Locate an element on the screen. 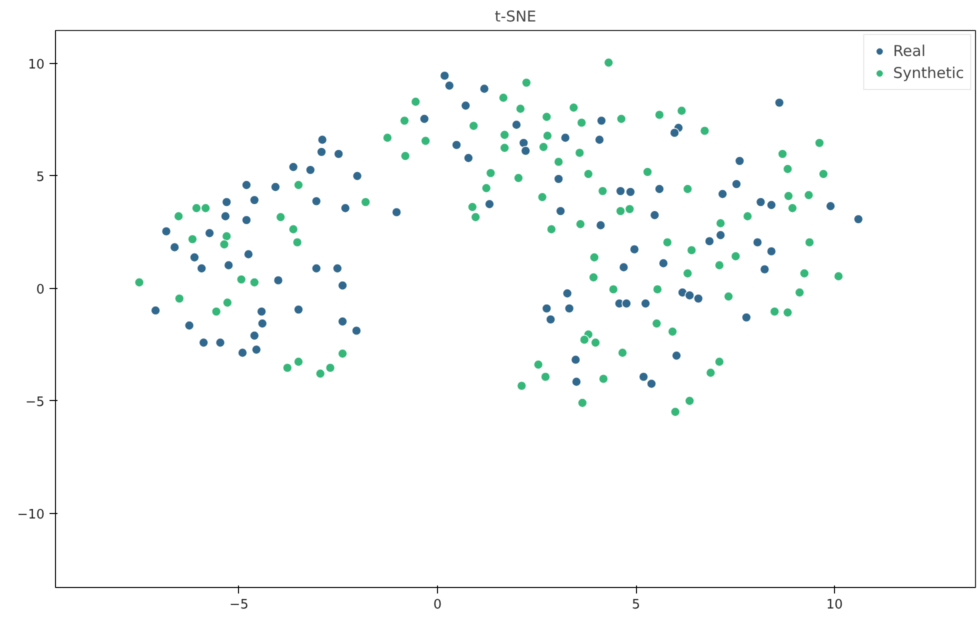  x-tick-label: 10 is located at coordinates (834, 605).